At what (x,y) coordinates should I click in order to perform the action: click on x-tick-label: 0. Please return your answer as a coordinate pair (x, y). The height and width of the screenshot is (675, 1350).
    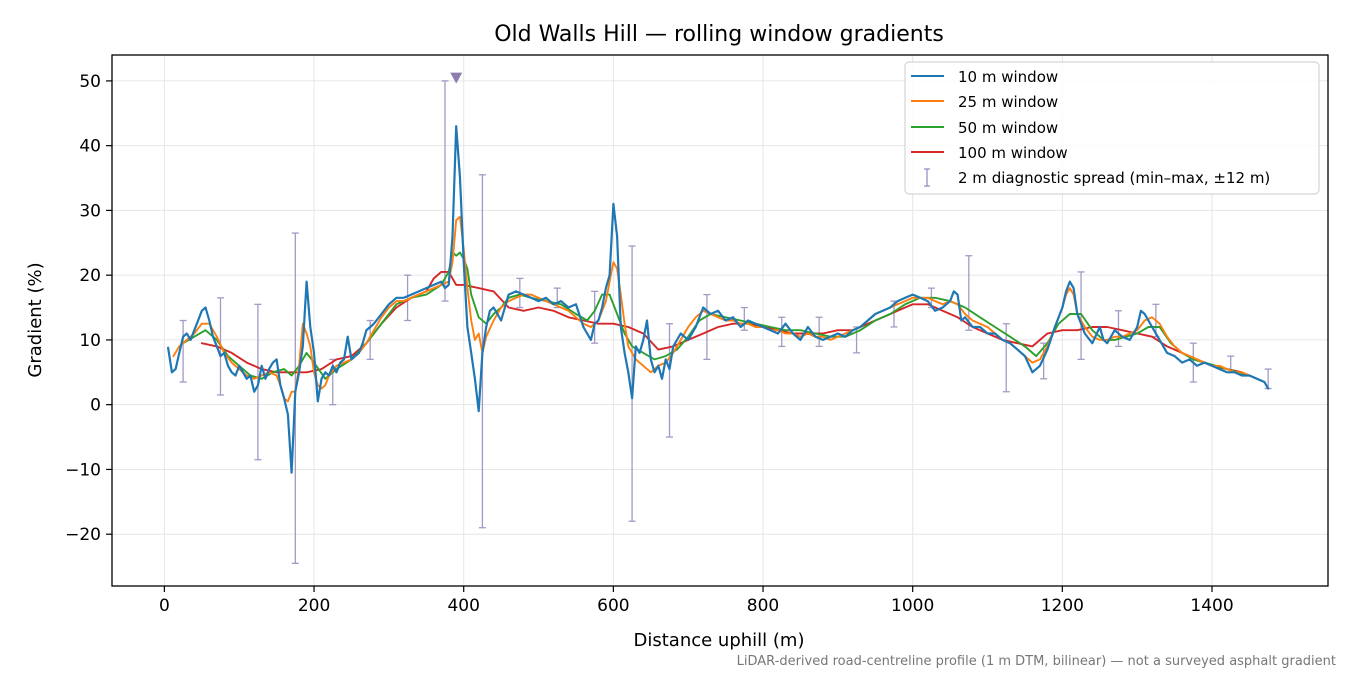
    Looking at the image, I should click on (164, 606).